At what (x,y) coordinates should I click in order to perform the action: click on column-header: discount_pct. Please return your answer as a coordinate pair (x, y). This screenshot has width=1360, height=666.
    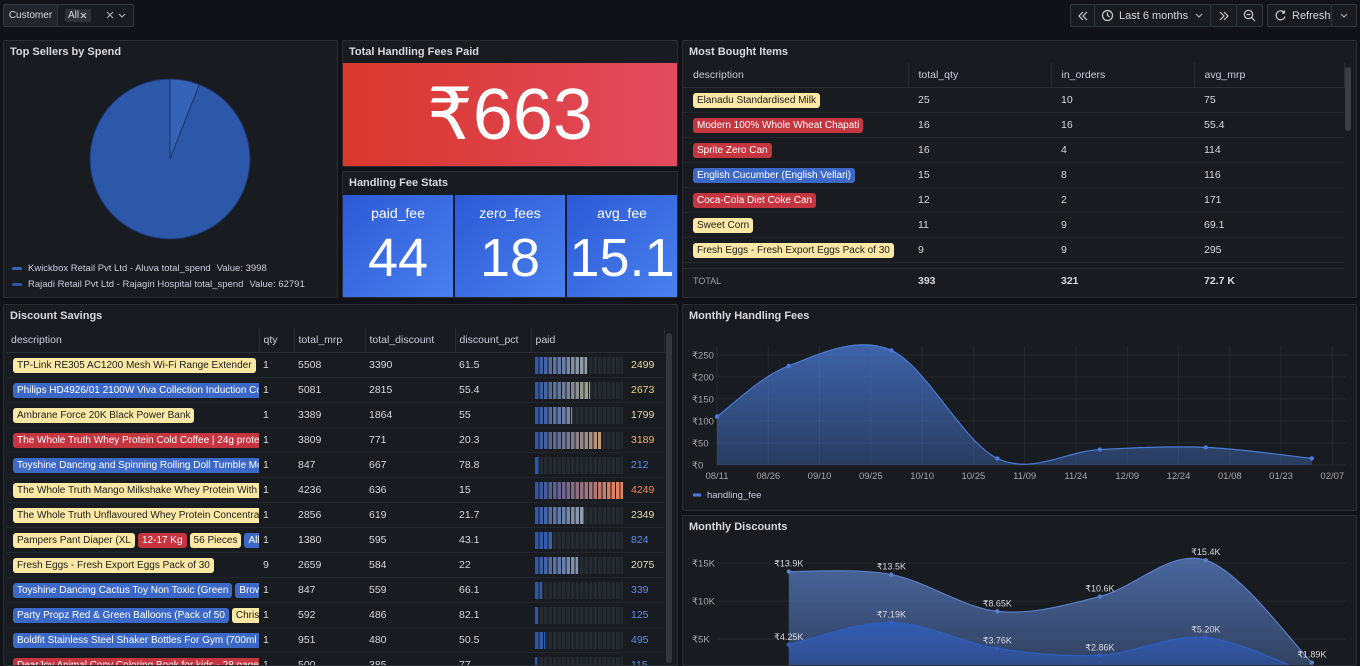
    Looking at the image, I should click on (493, 340).